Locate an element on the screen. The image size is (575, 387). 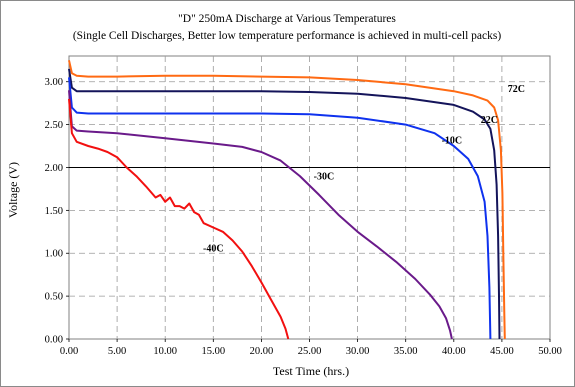
y-tick-label: 2.00 is located at coordinates (54, 168).